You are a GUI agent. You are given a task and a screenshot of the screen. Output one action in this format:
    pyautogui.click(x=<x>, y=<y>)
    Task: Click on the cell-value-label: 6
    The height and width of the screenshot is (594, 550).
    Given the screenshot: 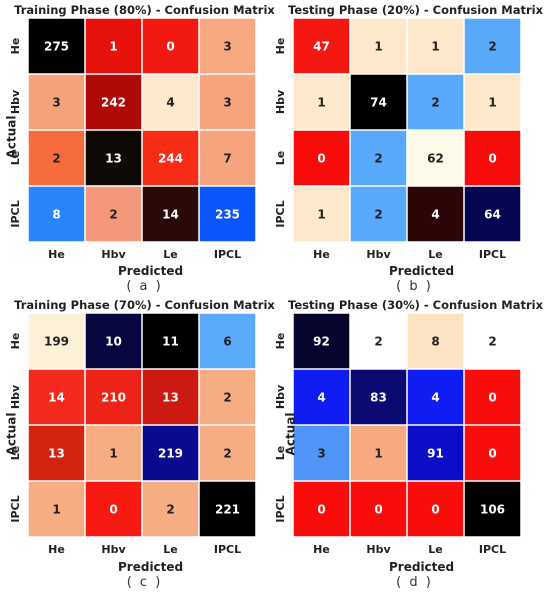 What is the action you would take?
    pyautogui.click(x=227, y=342)
    